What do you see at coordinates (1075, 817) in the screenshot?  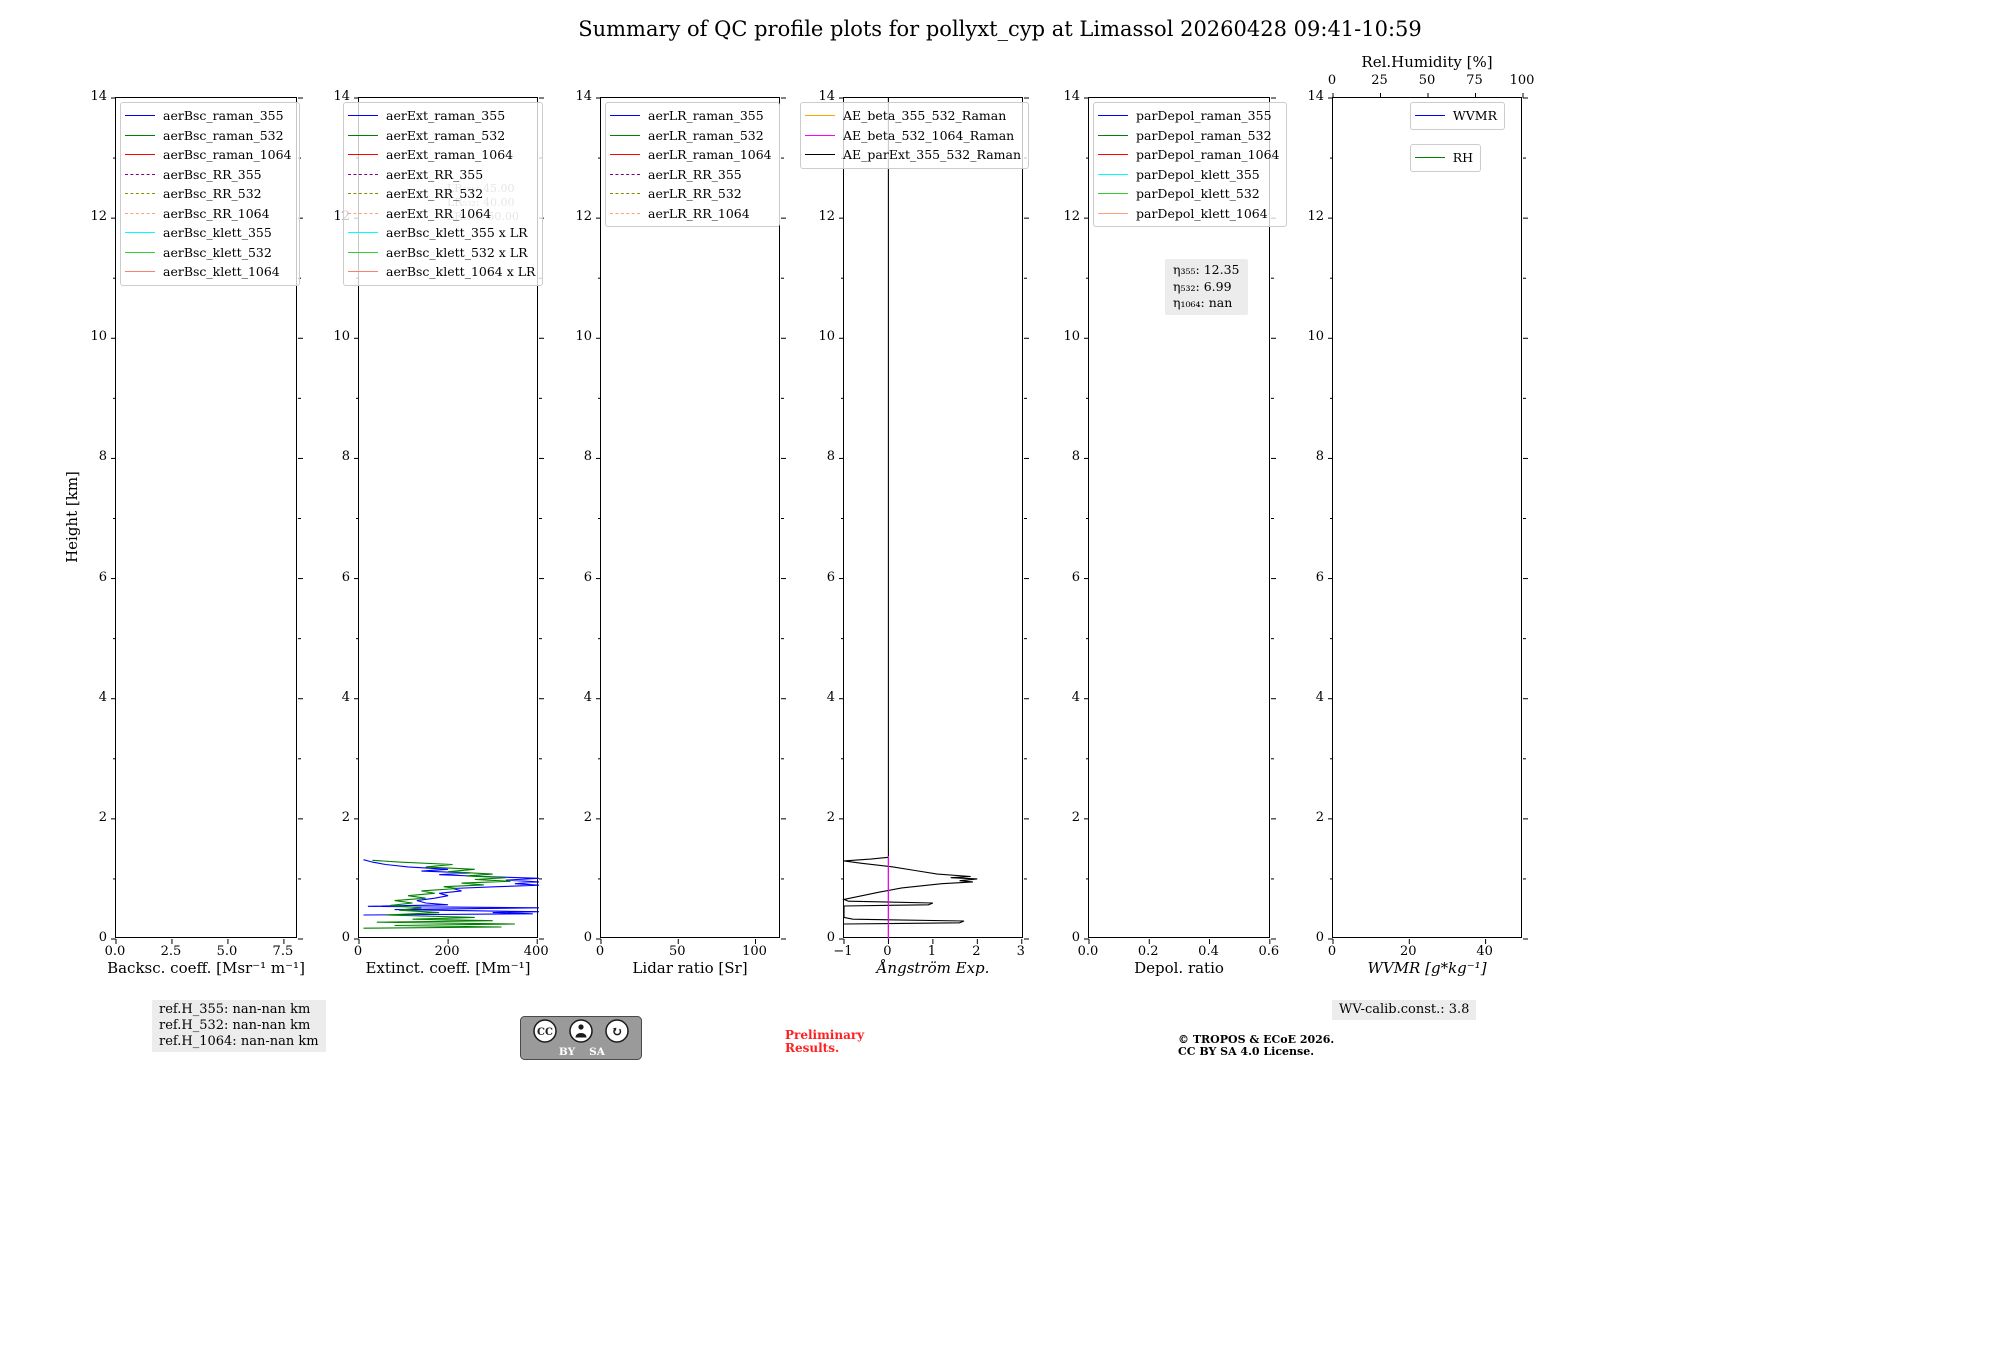 I see `y-tick-label: 2` at bounding box center [1075, 817].